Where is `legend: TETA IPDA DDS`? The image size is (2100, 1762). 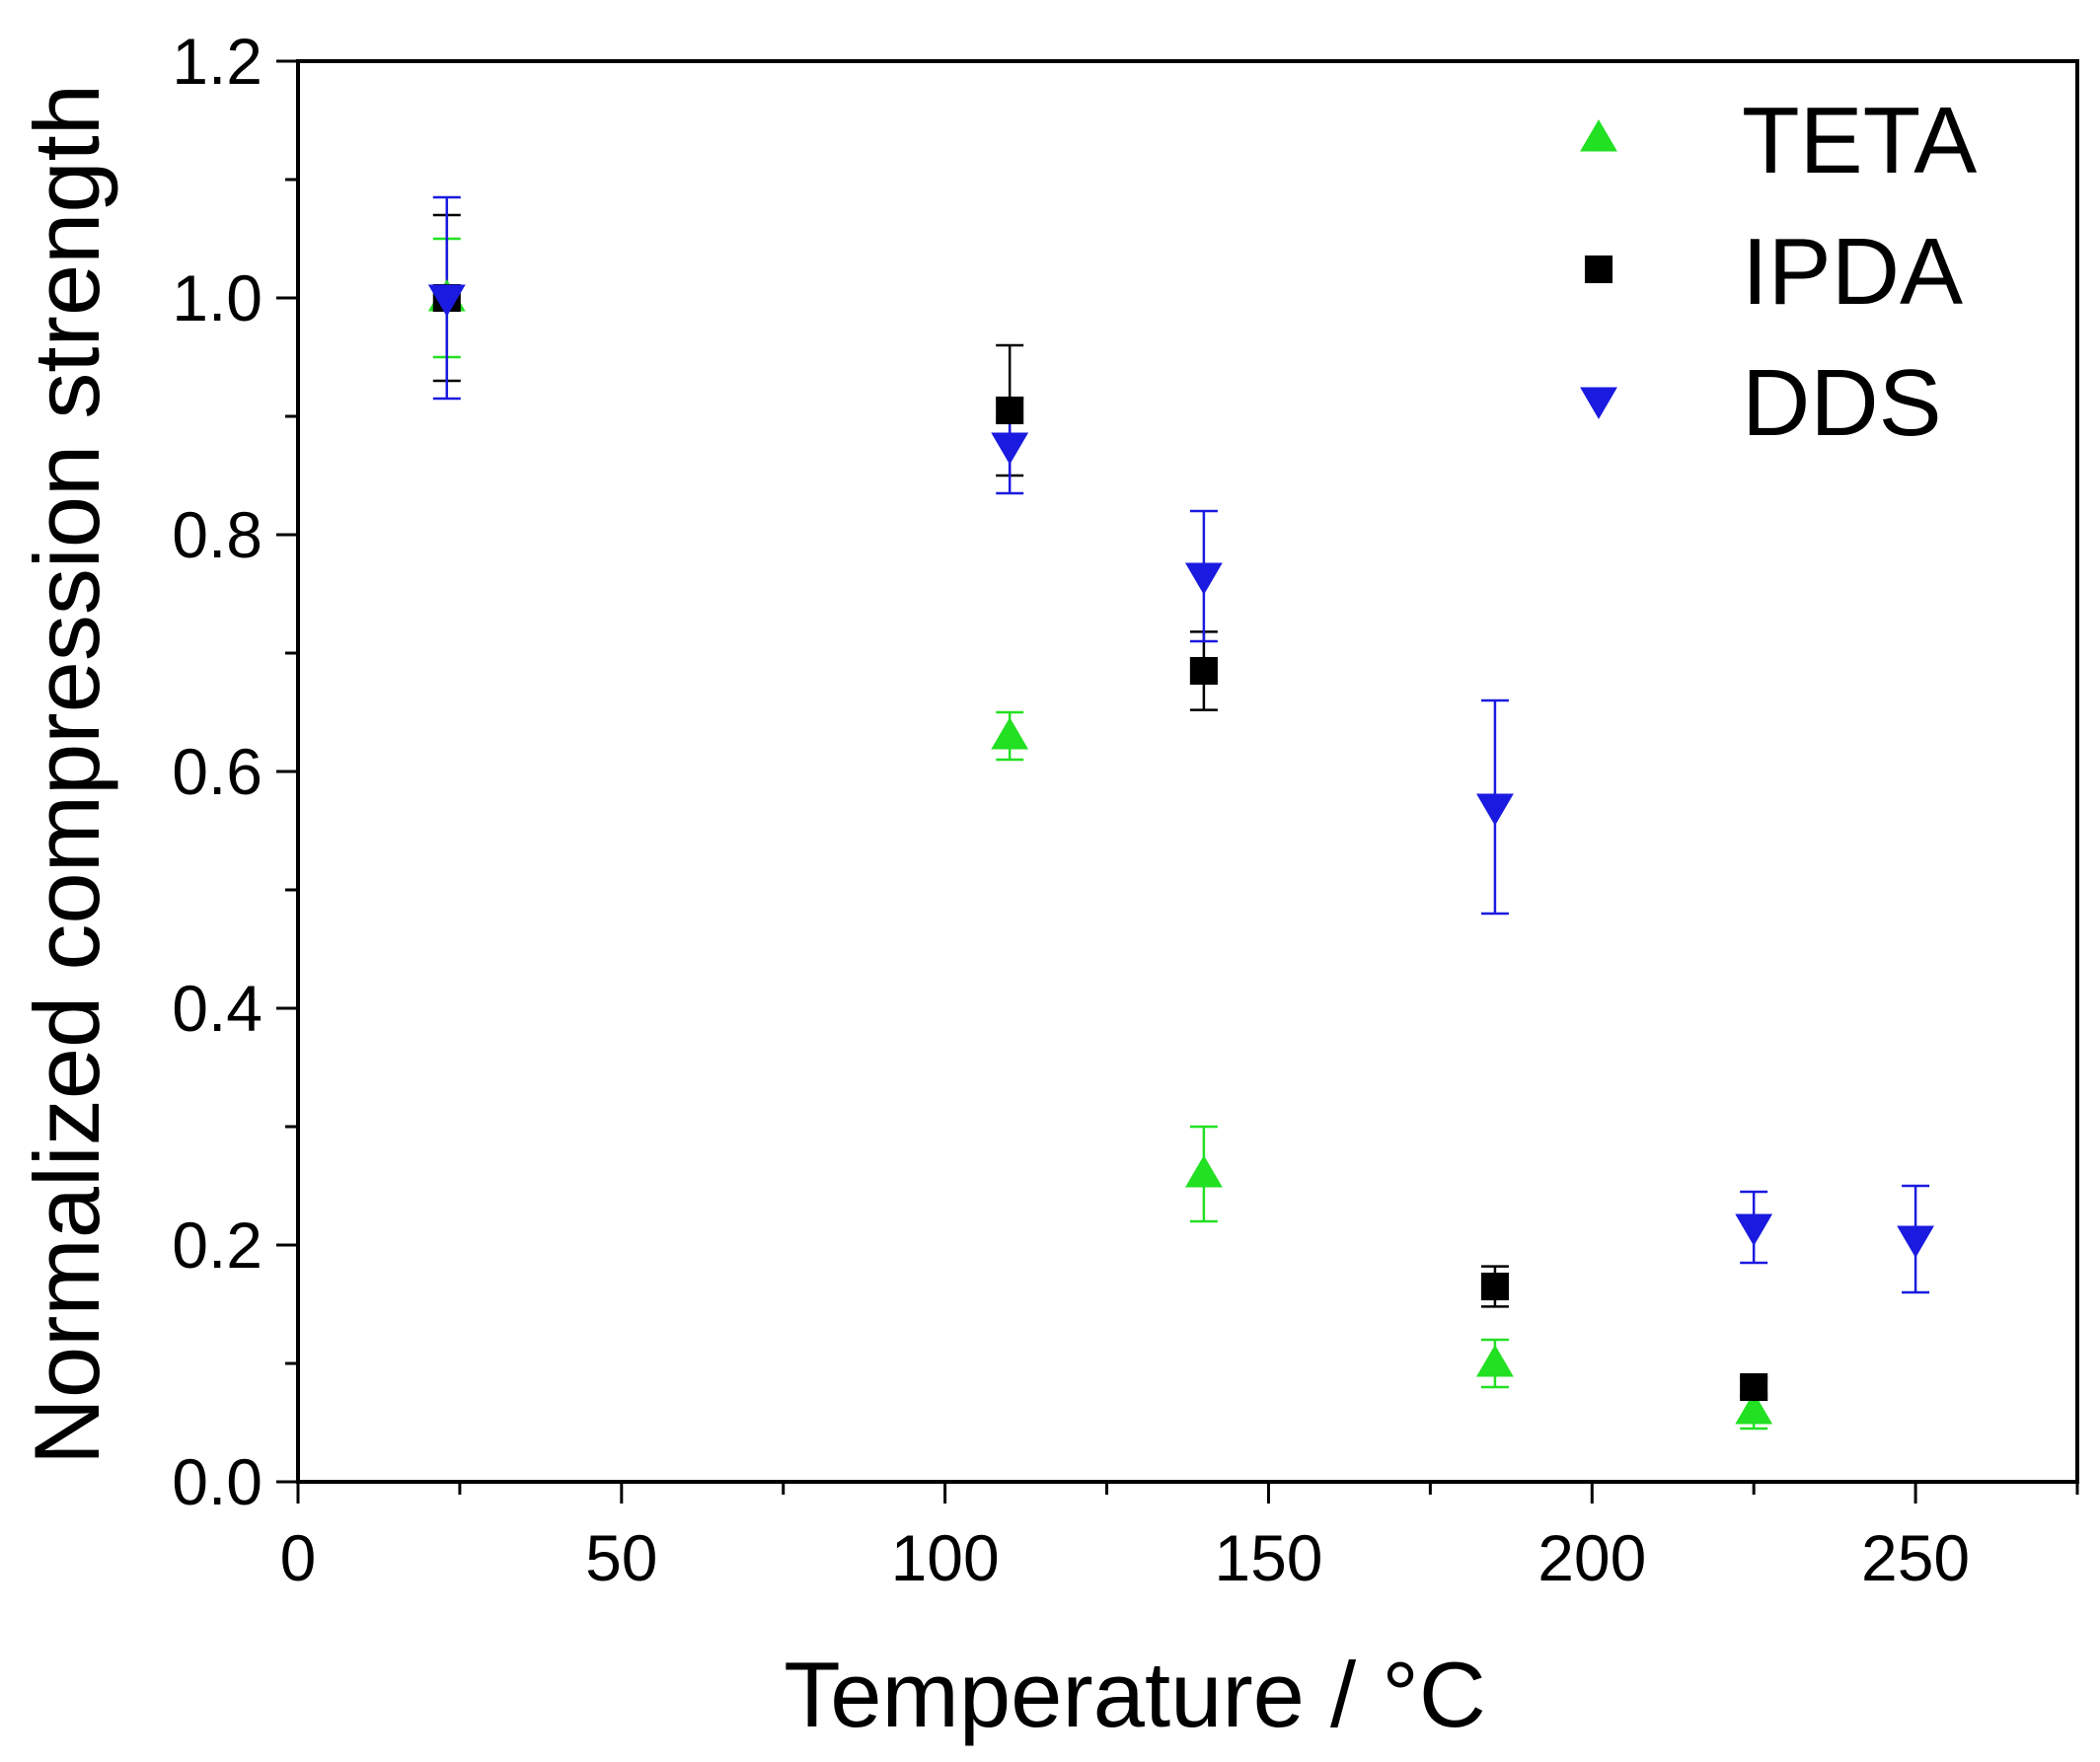 legend: TETA IPDA DDS is located at coordinates (1779, 272).